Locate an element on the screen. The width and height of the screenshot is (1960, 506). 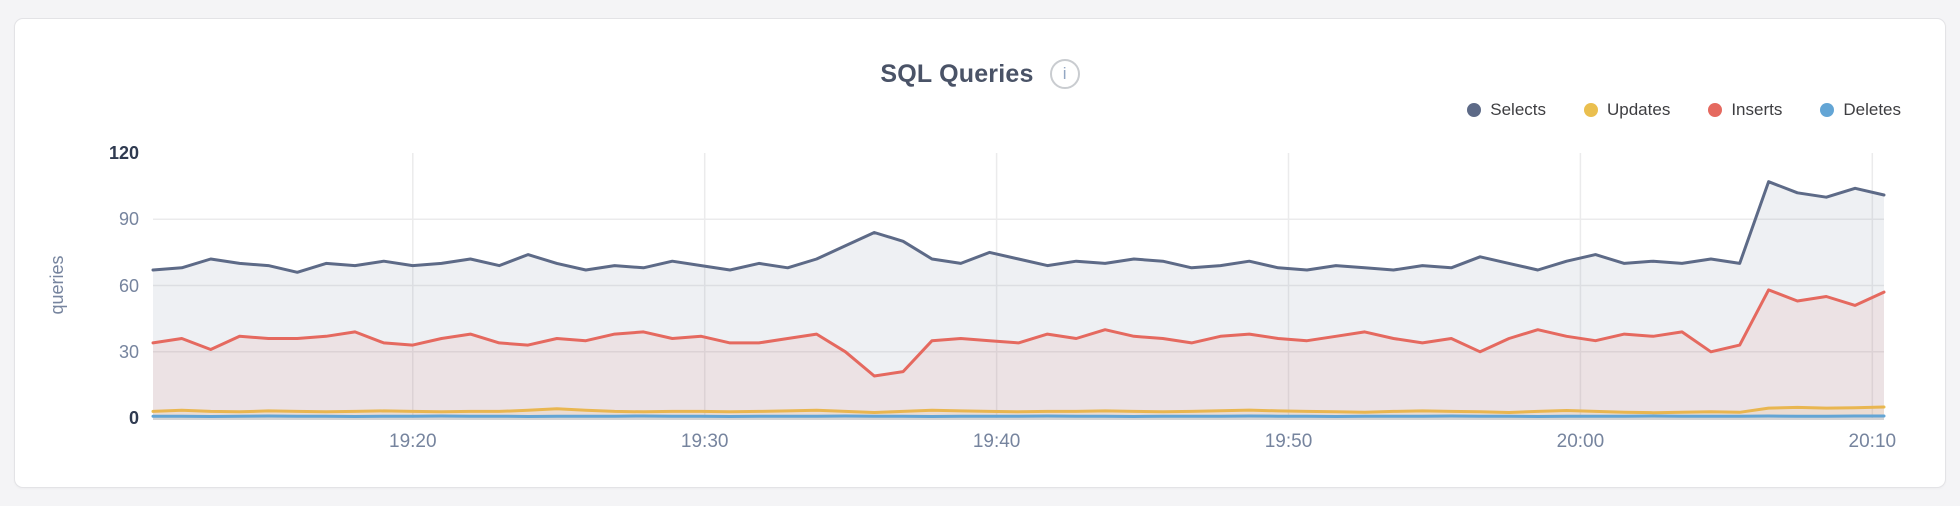
legend-swatch-inserts-icon is located at coordinates (1715, 110).